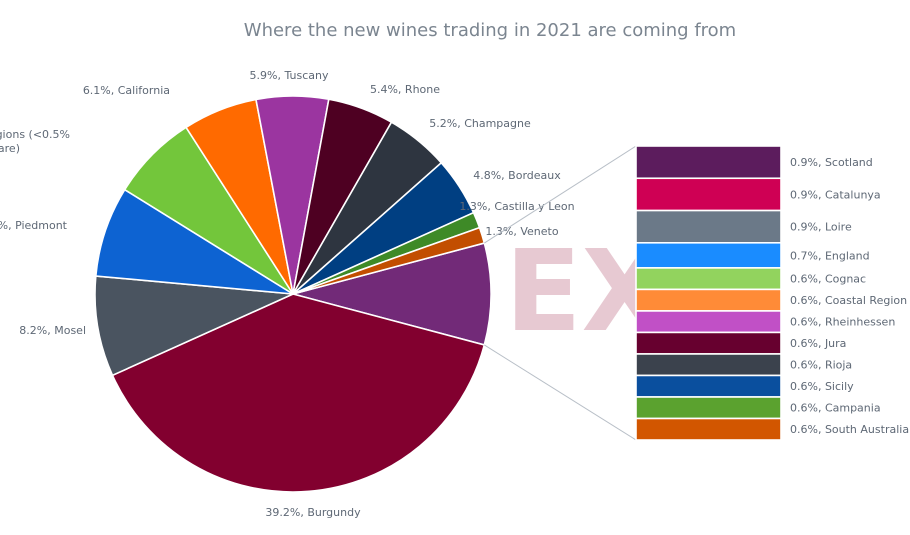 The height and width of the screenshot is (535, 910). Describe the element at coordinates (708, 162) in the screenshot. I see `bar-segment-scotland` at that location.